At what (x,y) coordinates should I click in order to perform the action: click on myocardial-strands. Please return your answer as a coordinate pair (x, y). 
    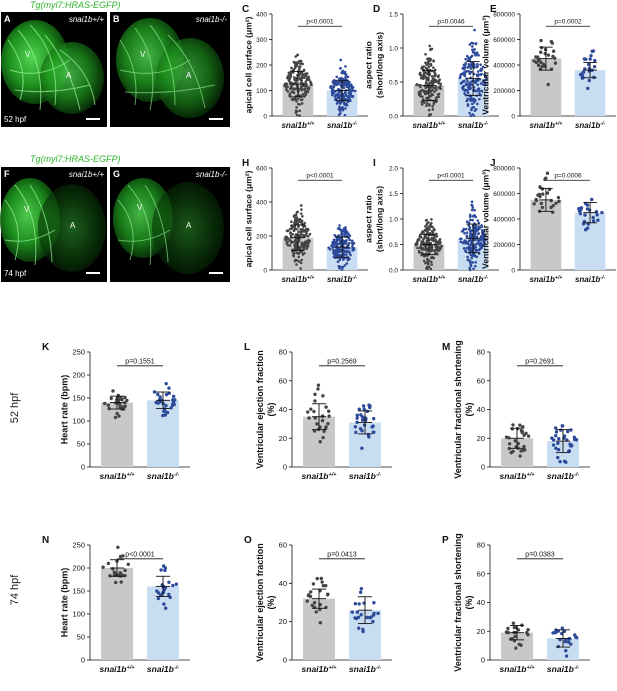
    Looking at the image, I should click on (167, 67).